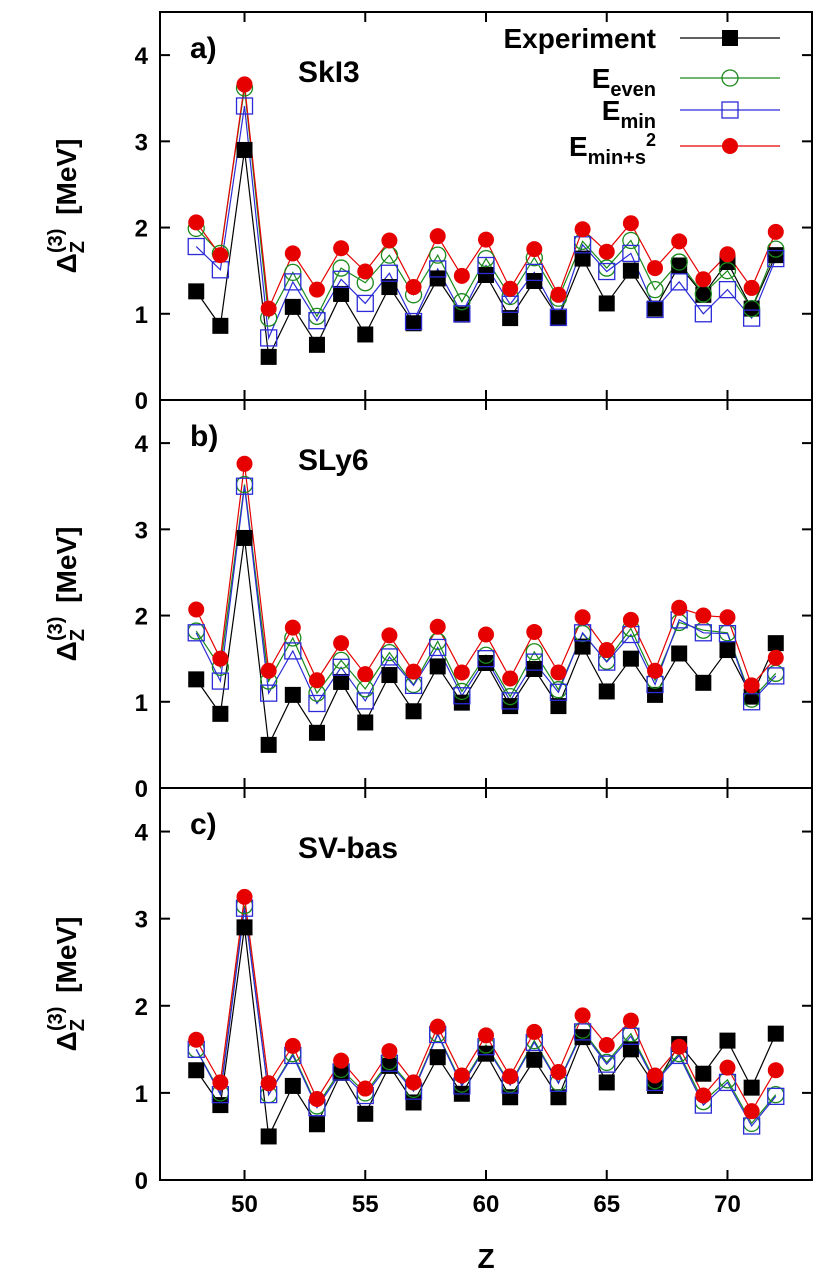  What do you see at coordinates (642, 38) in the screenshot?
I see `legend-item: Experiment` at bounding box center [642, 38].